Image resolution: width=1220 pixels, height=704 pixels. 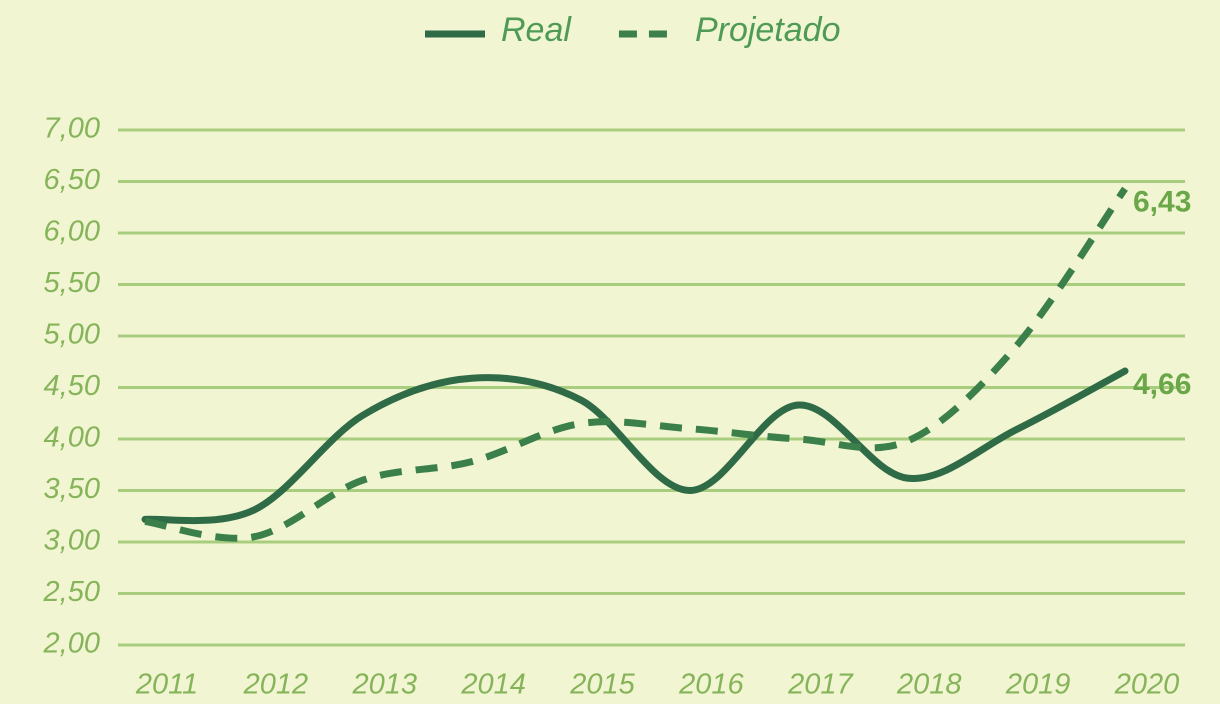 What do you see at coordinates (72, 386) in the screenshot?
I see `y-tick-label: 4,50` at bounding box center [72, 386].